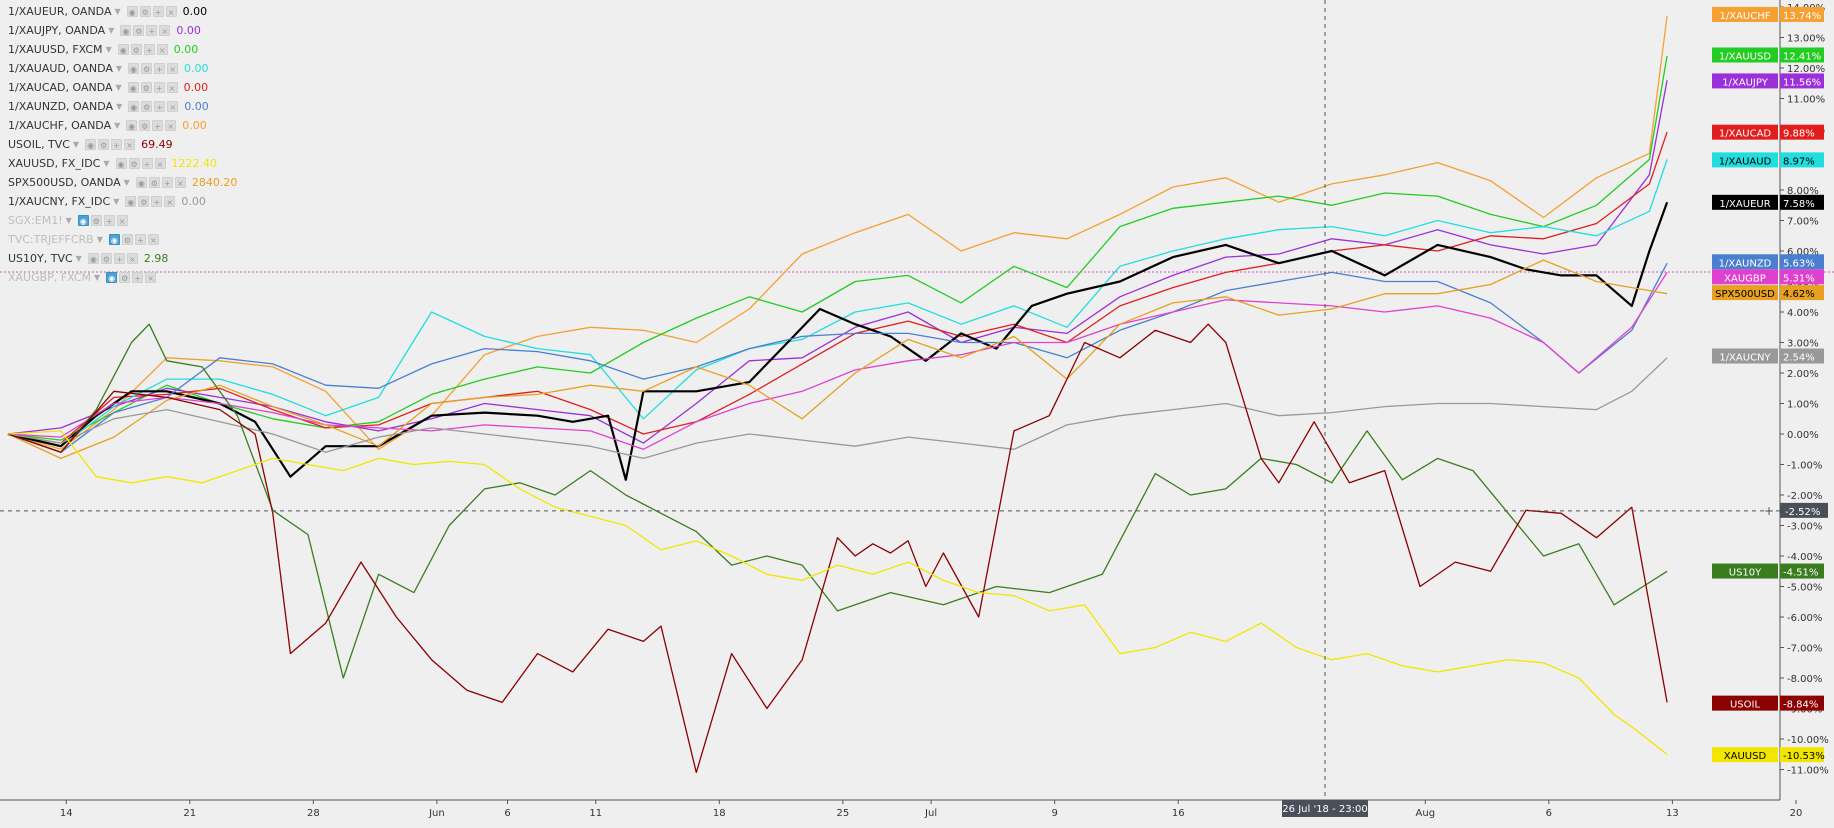 This screenshot has width=1834, height=828. I want to click on legend-row: US10Y, TVC ▼ ◉ ⚙ + × 2.98, so click(122, 258).